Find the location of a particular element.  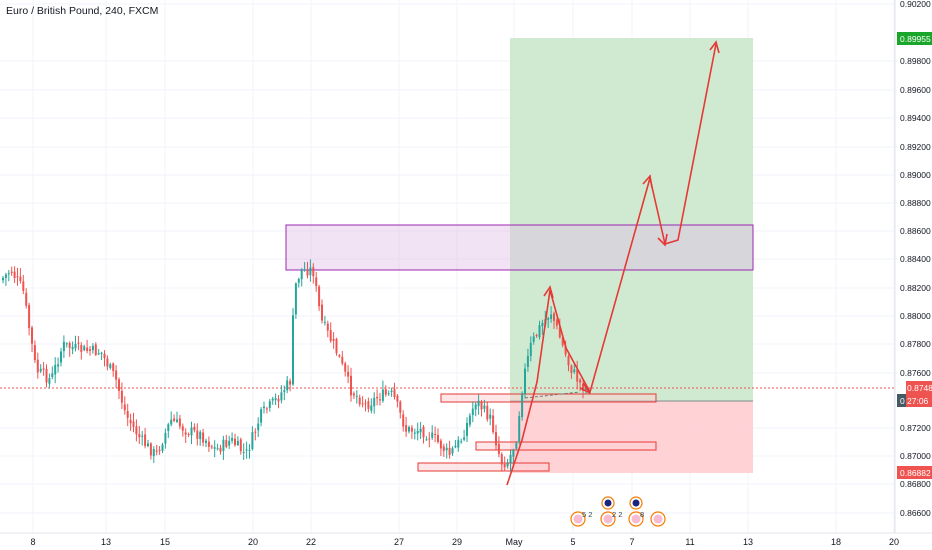

time-tick-label: 20 is located at coordinates (894, 542).